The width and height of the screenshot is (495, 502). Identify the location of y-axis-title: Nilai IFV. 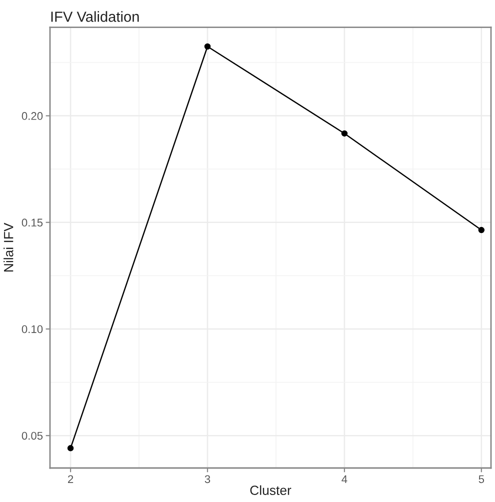
(9, 247).